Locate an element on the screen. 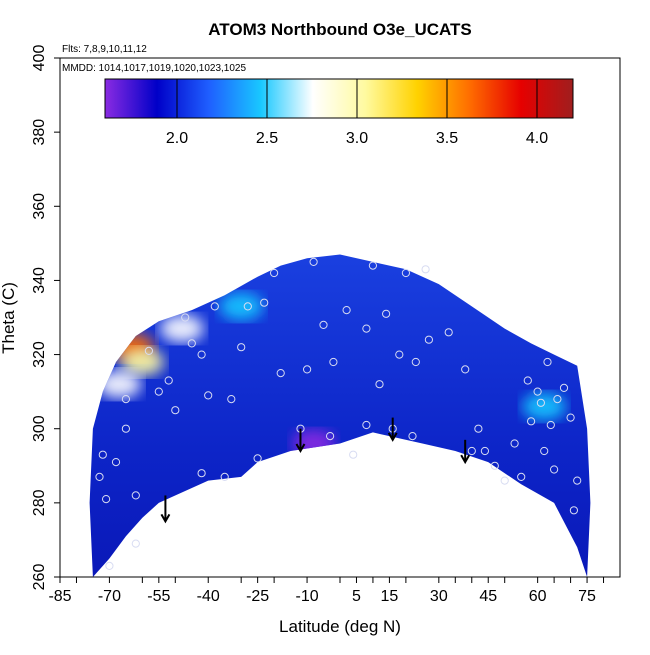  y-tick-label: 300 is located at coordinates (39, 428).